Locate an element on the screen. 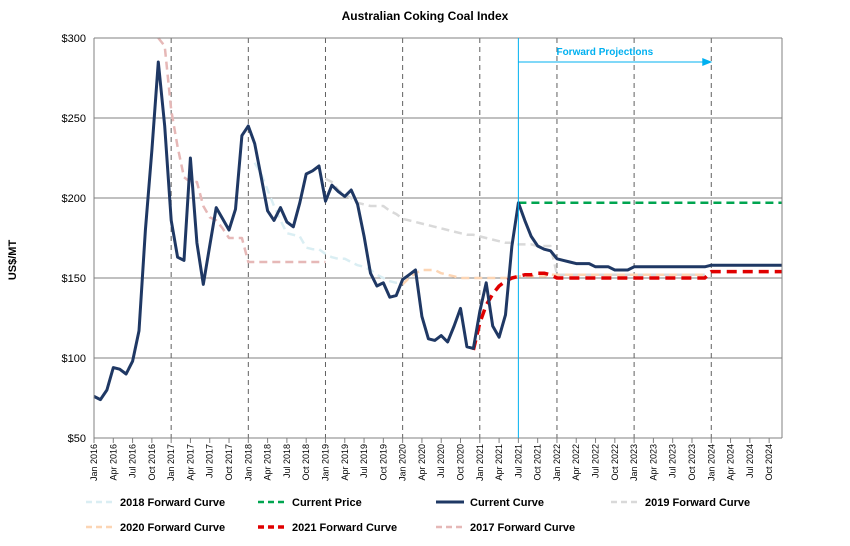  x-tick-label: Apr 2024 is located at coordinates (731, 462).